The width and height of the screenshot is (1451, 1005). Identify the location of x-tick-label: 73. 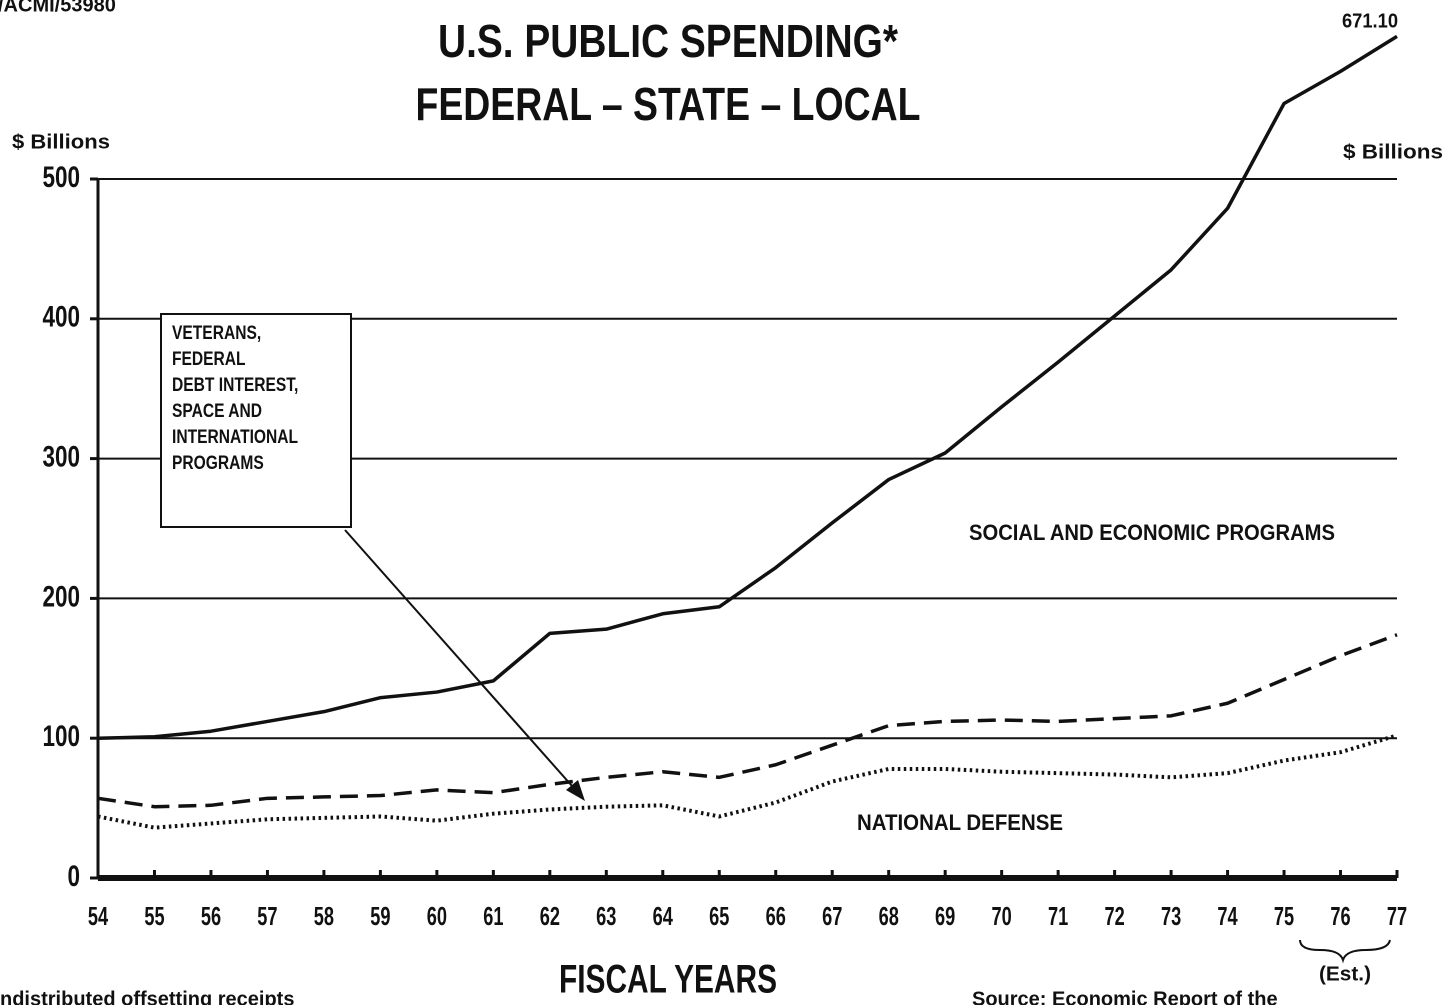
(1171, 916).